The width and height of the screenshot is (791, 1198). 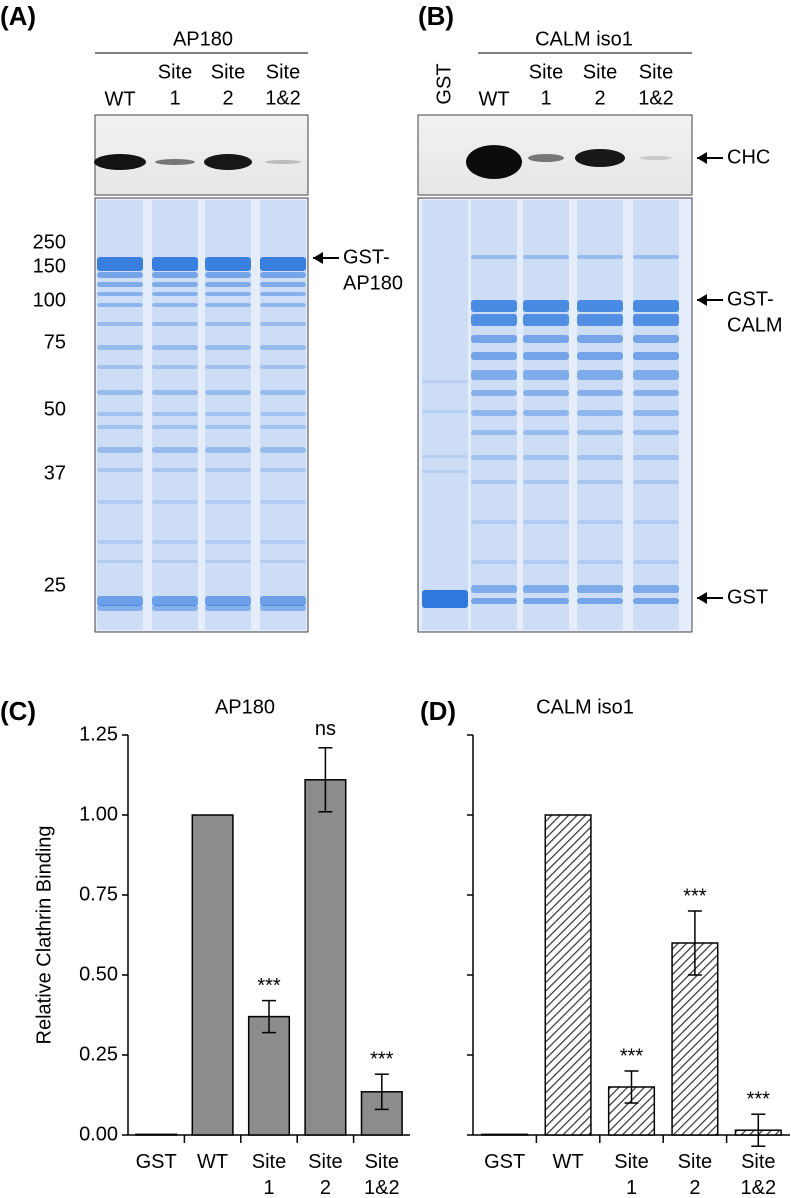 What do you see at coordinates (748, 157) in the screenshot?
I see `arrow-label: CHC` at bounding box center [748, 157].